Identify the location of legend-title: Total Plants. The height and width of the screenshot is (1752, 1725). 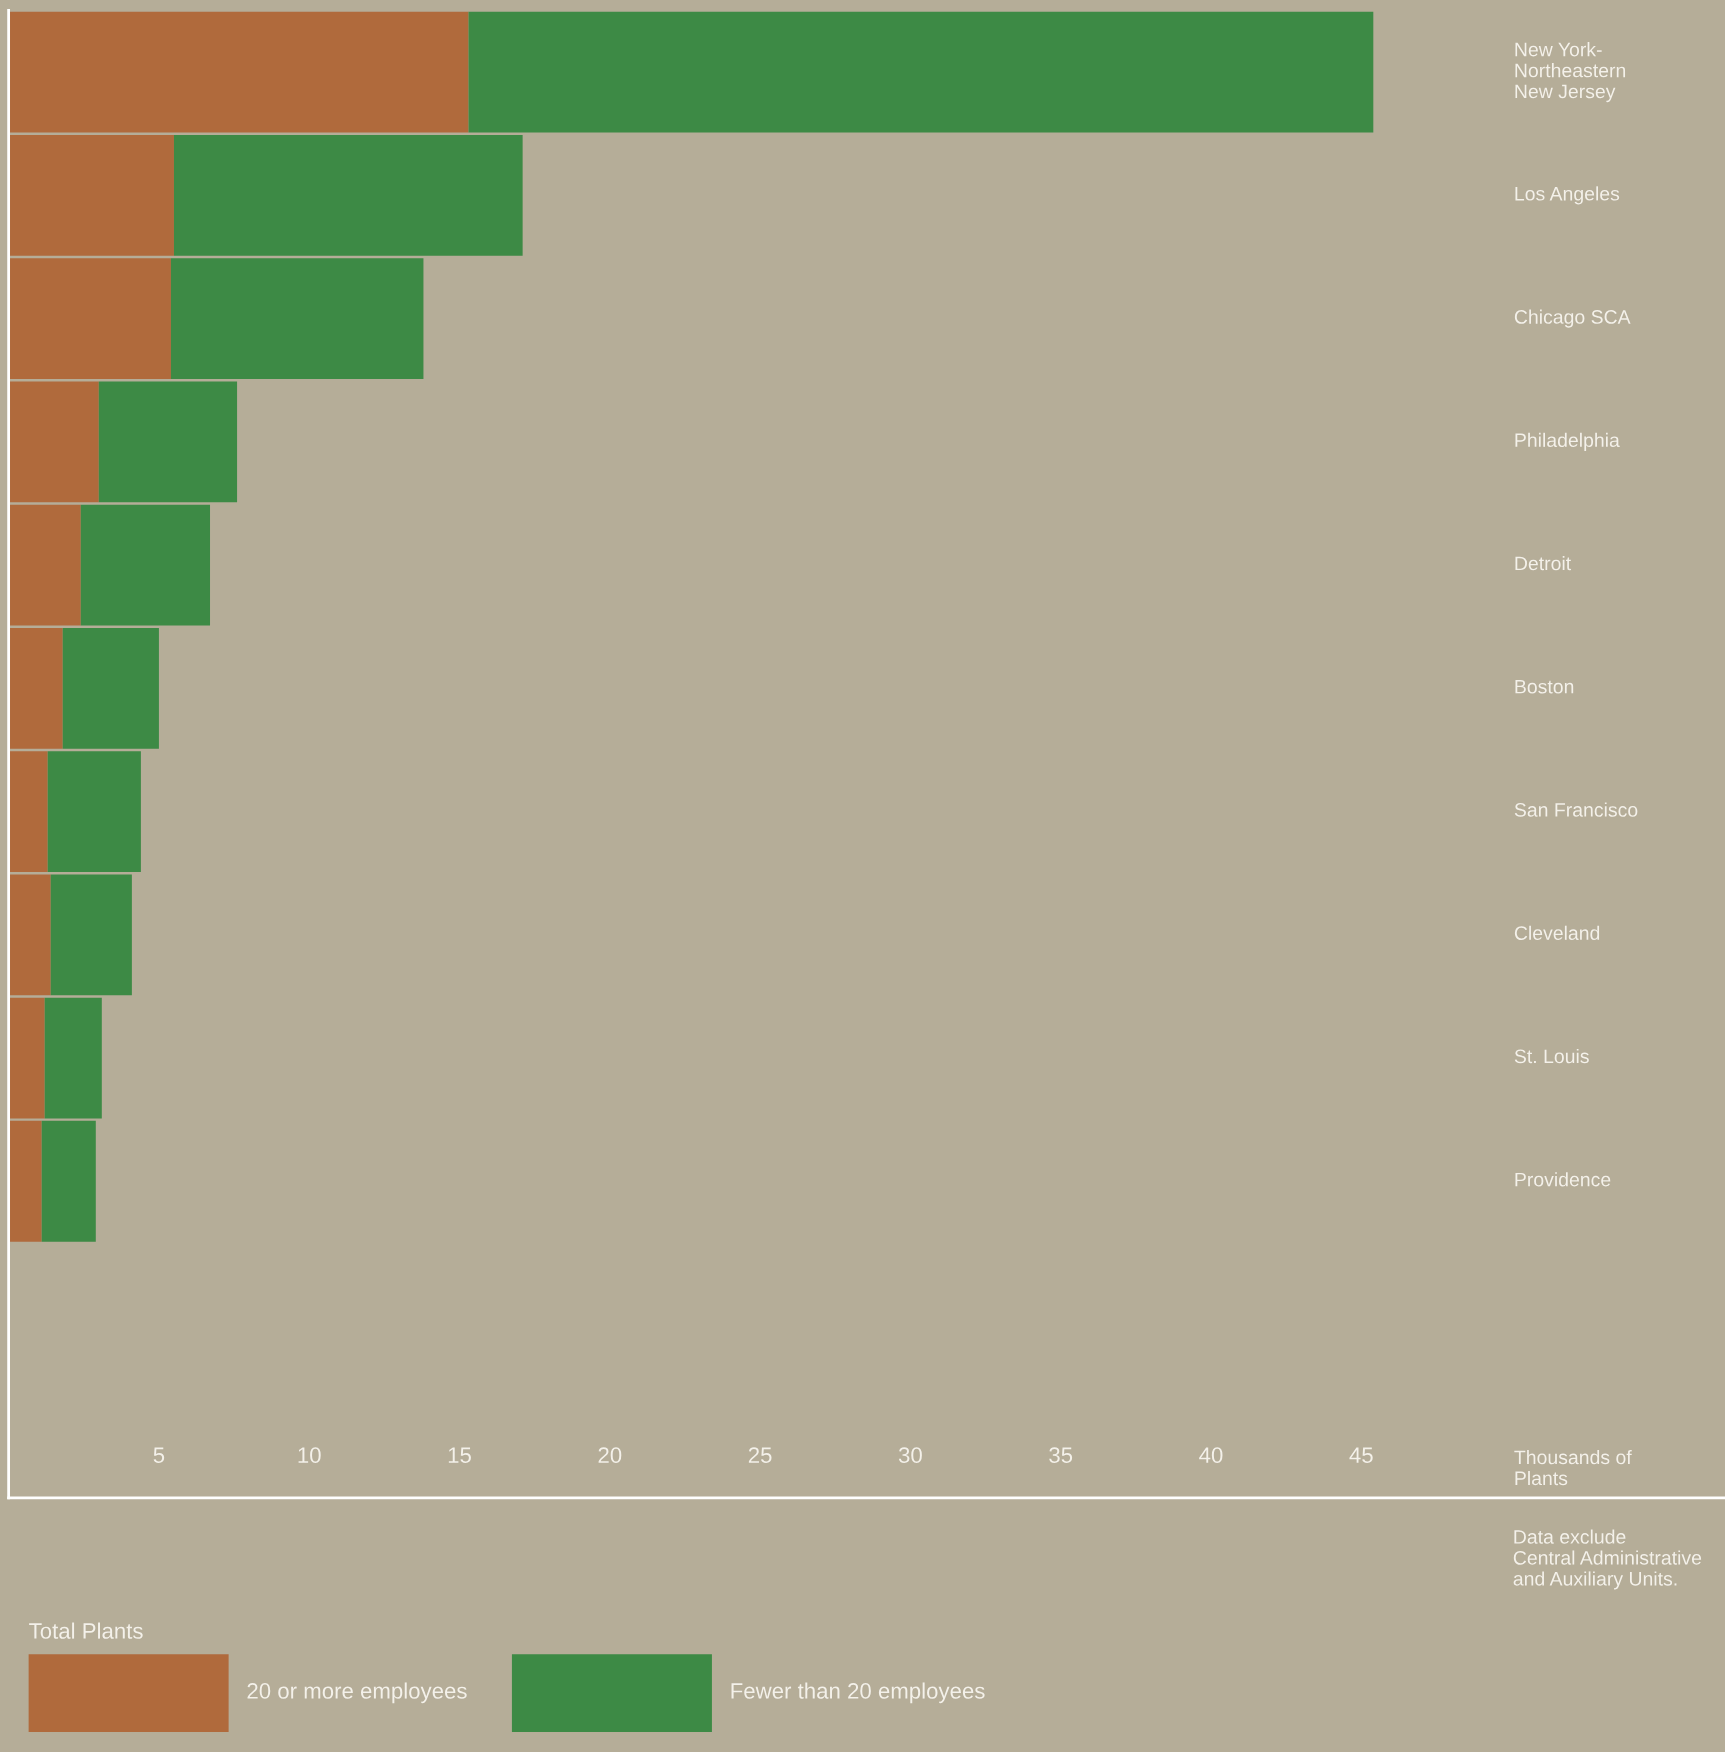
(86, 1630).